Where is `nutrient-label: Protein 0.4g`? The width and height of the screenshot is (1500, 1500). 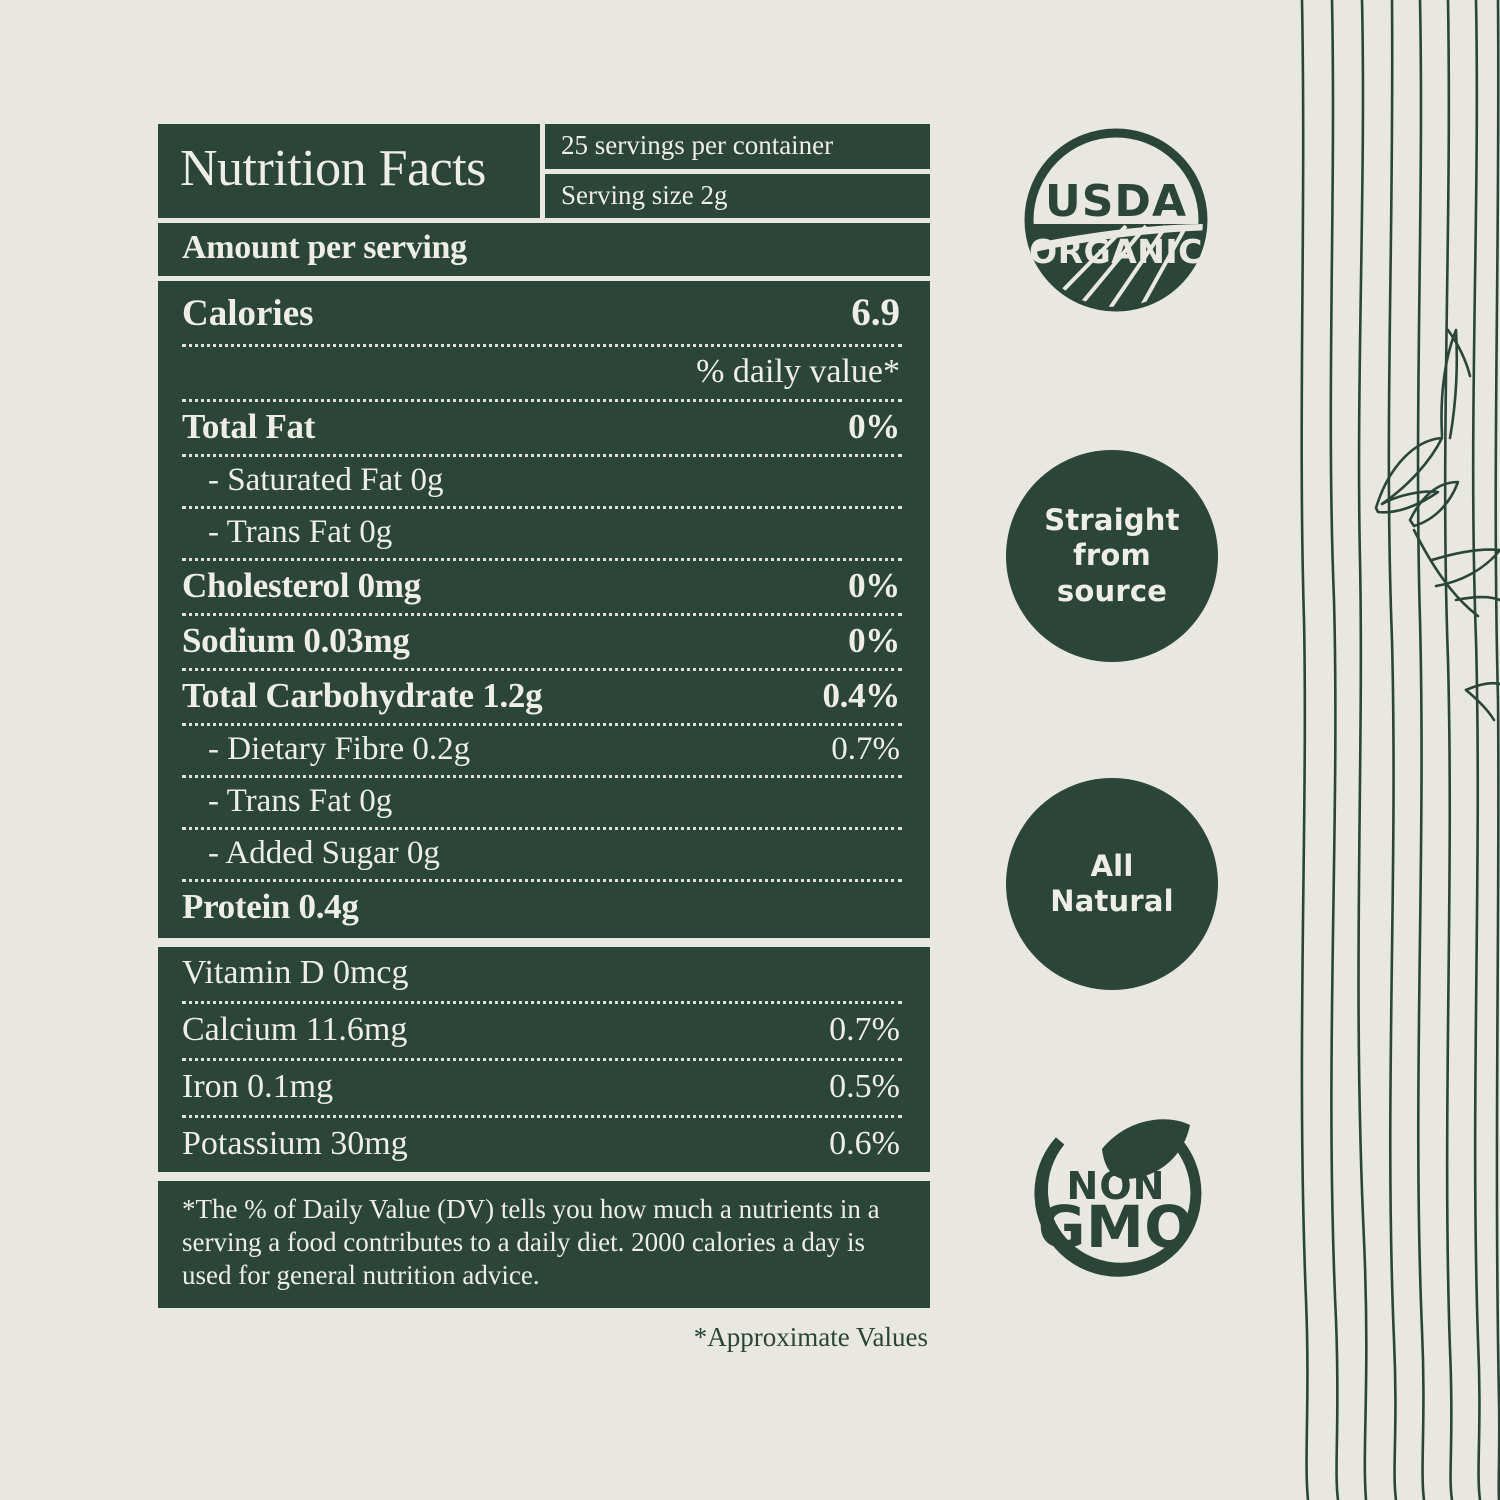
nutrient-label: Protein 0.4g is located at coordinates (270, 907).